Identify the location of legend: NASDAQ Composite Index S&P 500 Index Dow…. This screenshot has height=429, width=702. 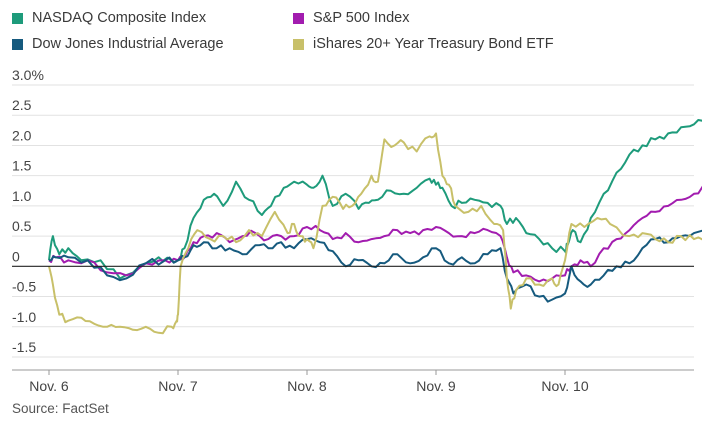
(352, 31).